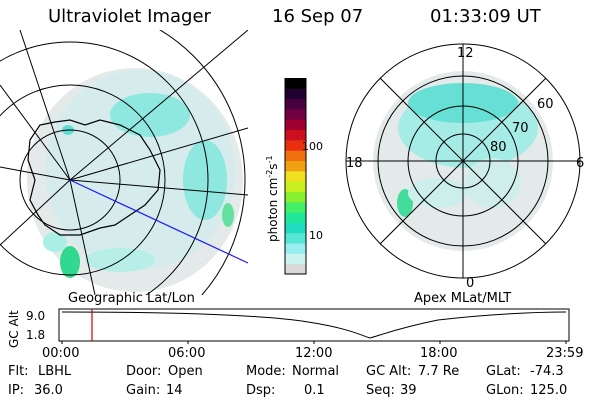 This screenshot has height=400, width=600. Describe the element at coordinates (547, 371) in the screenshot. I see `glat-value: -74.3` at that location.